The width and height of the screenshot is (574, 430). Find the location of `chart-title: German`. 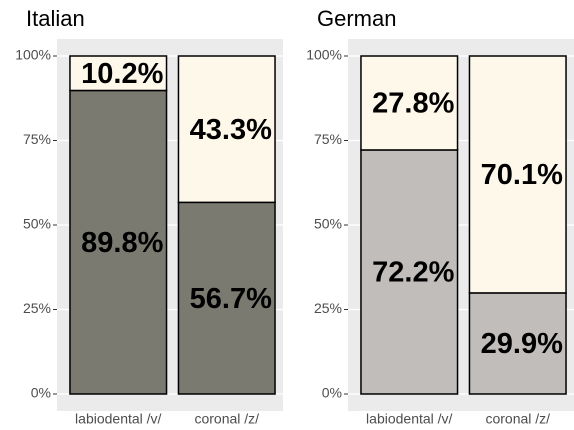

chart-title: German is located at coordinates (356, 18).